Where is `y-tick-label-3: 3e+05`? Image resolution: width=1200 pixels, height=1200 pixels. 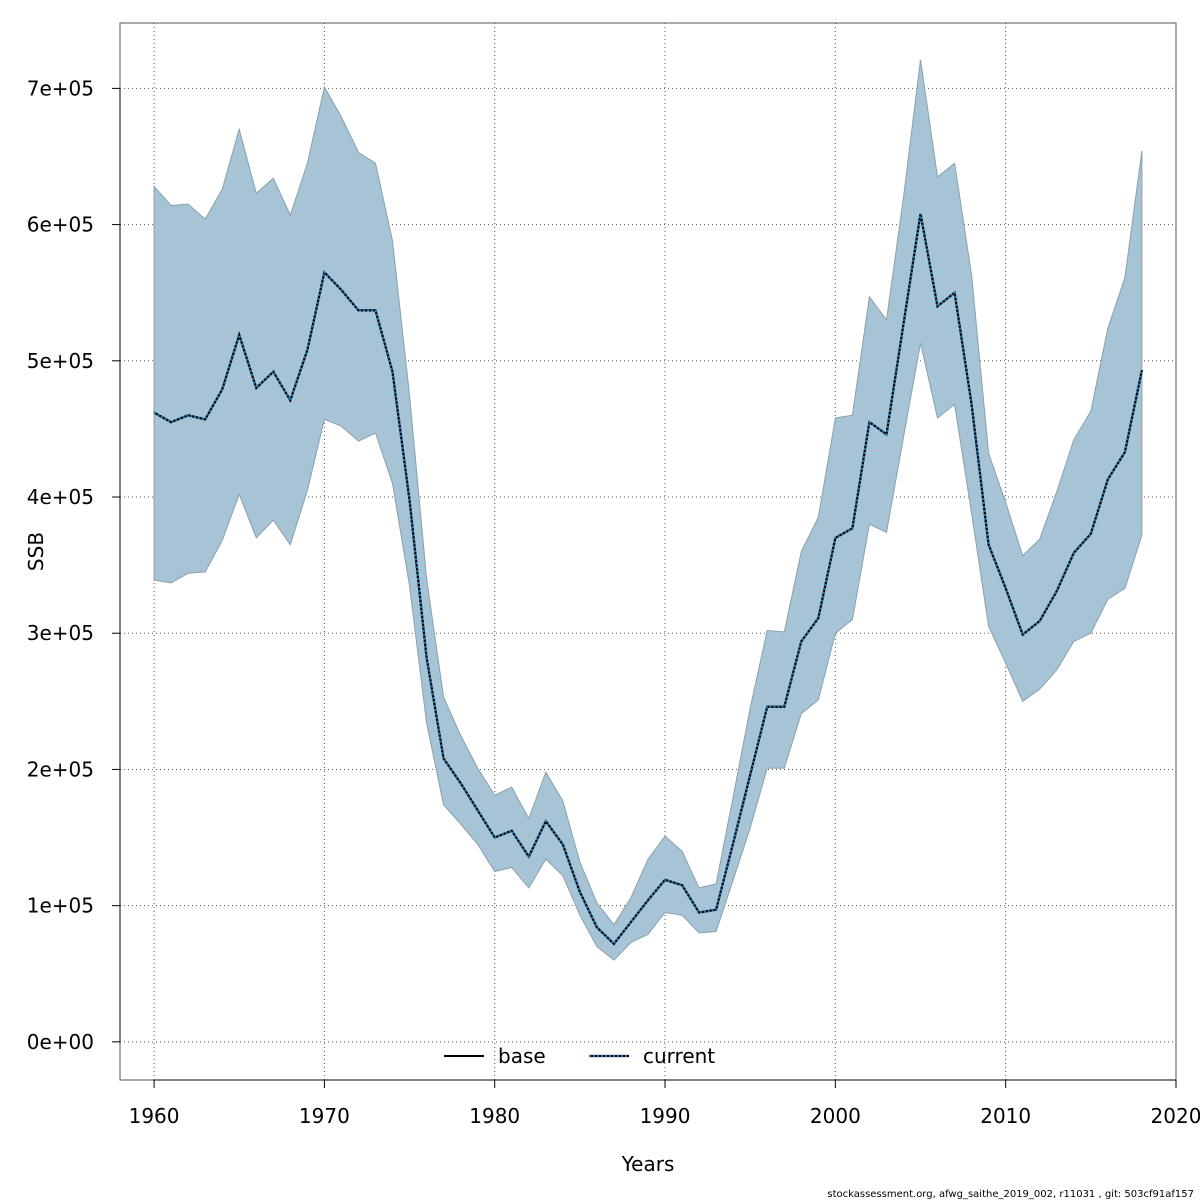 y-tick-label-3: 3e+05 is located at coordinates (60, 633).